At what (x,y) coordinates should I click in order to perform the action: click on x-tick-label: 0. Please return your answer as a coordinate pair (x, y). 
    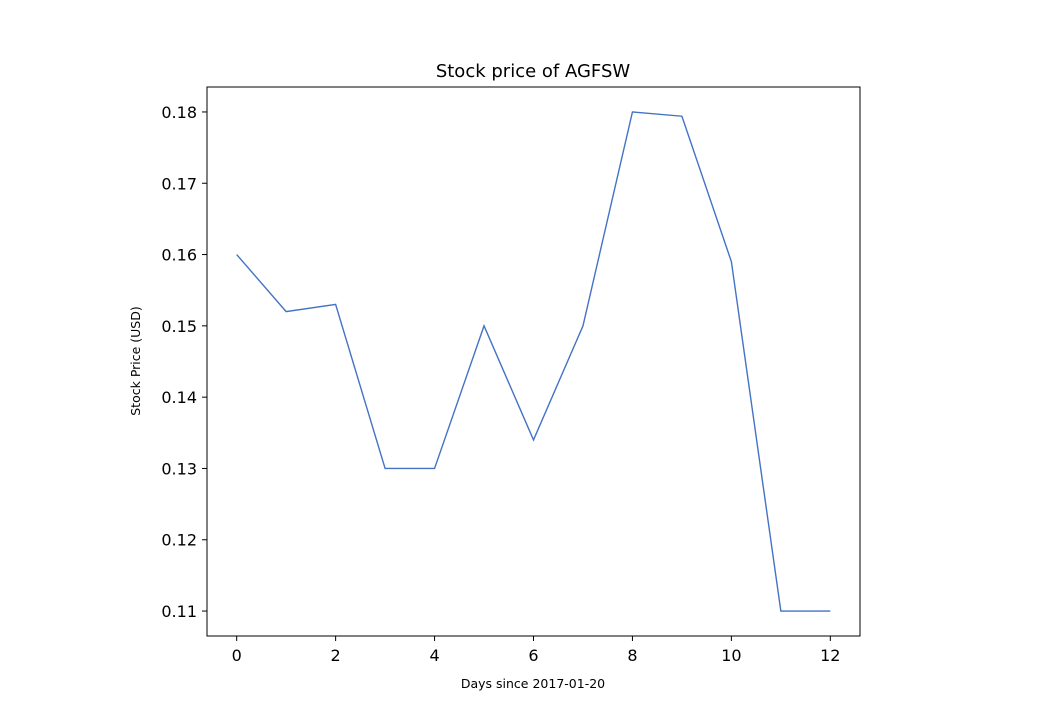
    Looking at the image, I should click on (237, 655).